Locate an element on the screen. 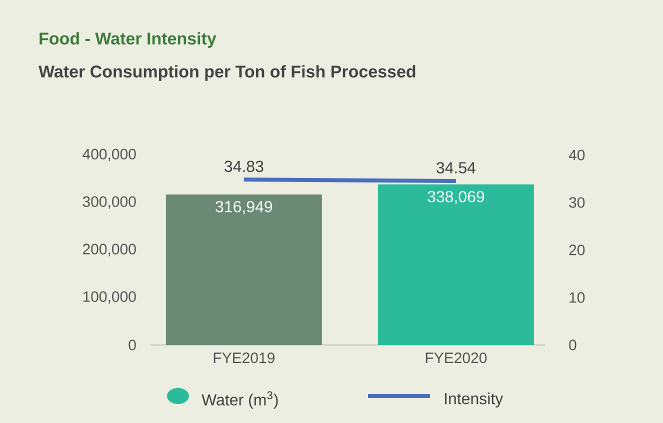 This screenshot has width=663, height=423. data-label: 34.54 is located at coordinates (456, 168).